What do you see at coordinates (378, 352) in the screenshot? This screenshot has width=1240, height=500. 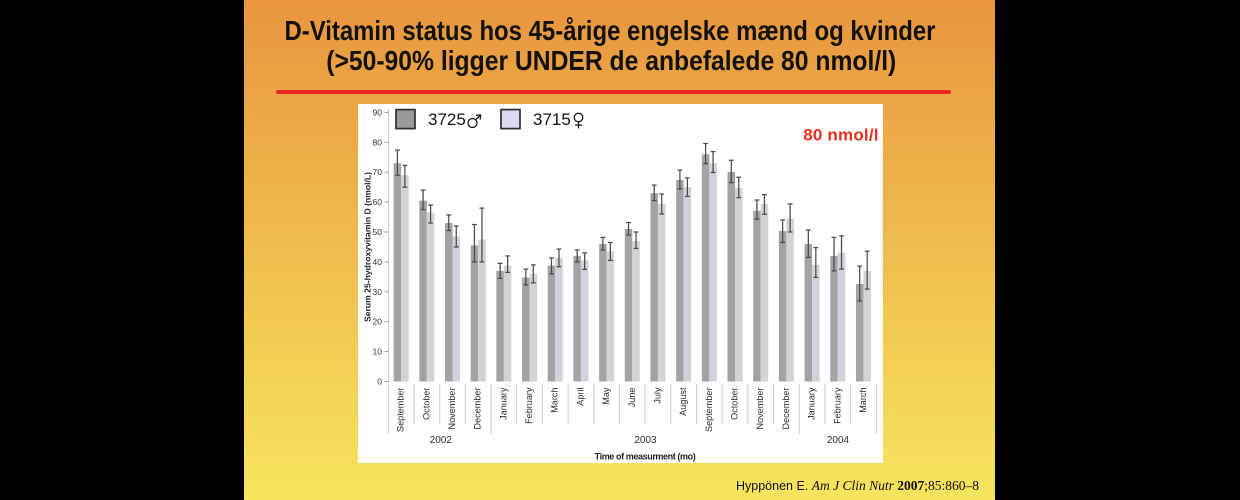 I see `svg-text: 10` at bounding box center [378, 352].